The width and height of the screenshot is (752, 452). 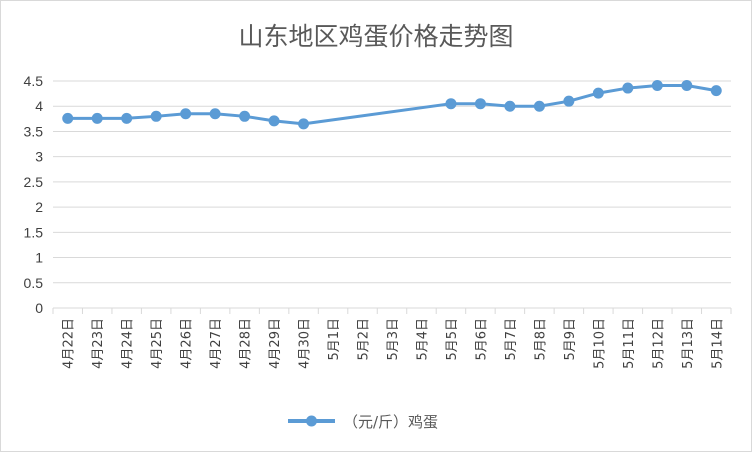 What do you see at coordinates (98, 343) in the screenshot?
I see `x-tick-label: 4月23日` at bounding box center [98, 343].